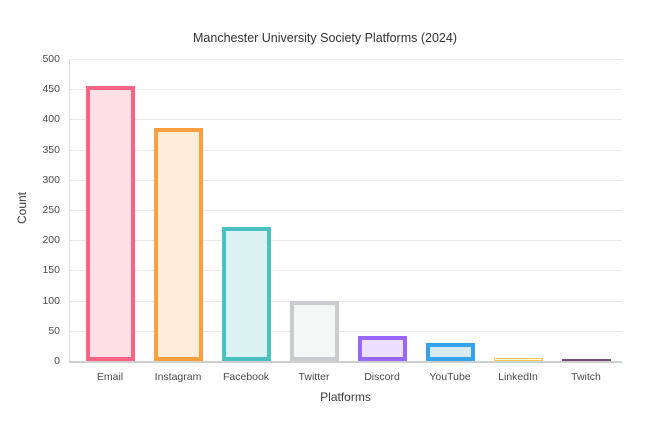 Image resolution: width=650 pixels, height=433 pixels. What do you see at coordinates (51, 300) in the screenshot?
I see `y-tick-label: 100` at bounding box center [51, 300].